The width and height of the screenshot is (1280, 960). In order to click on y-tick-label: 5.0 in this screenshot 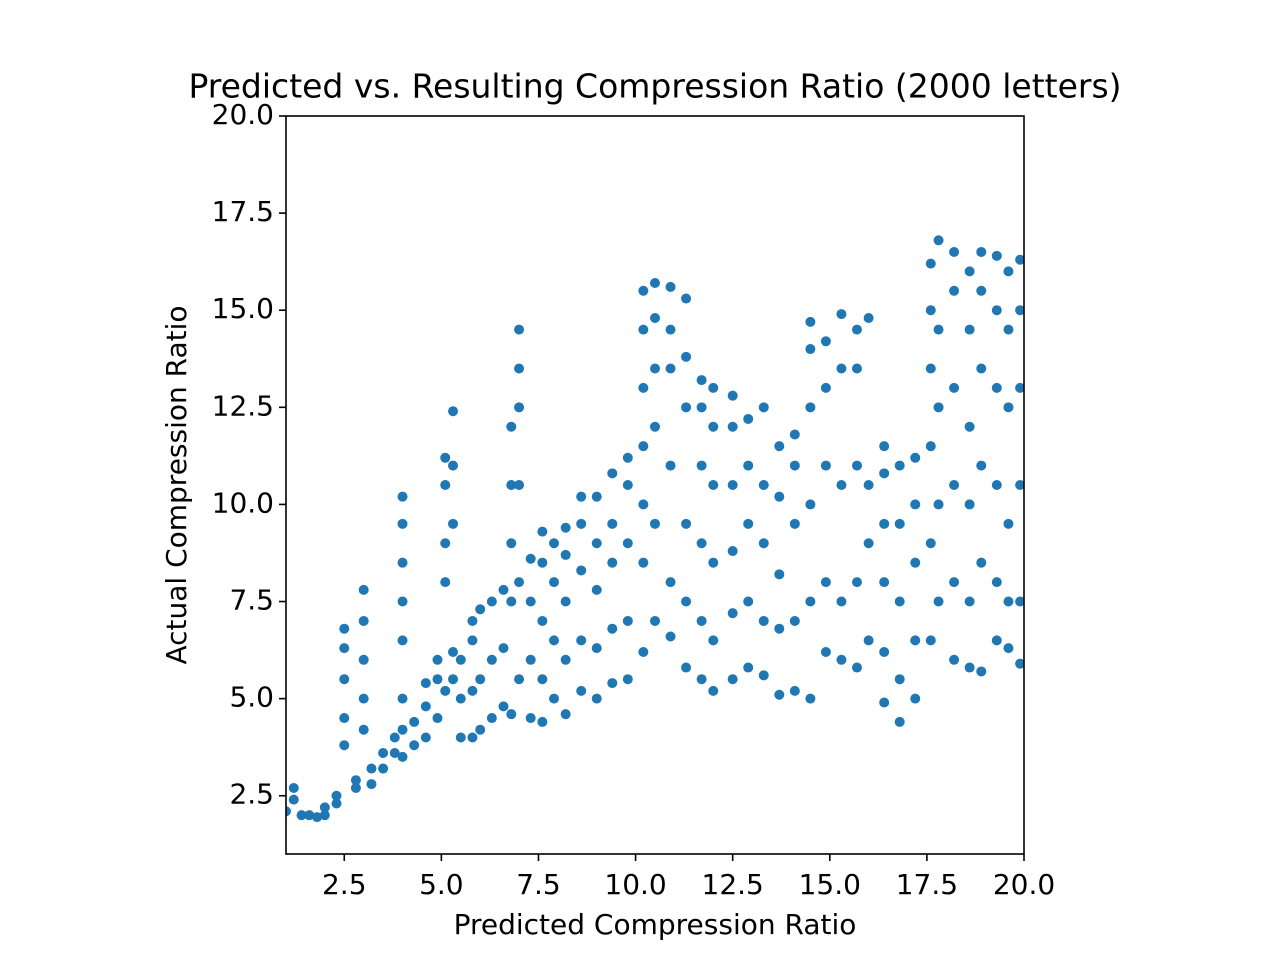, I will do `click(251, 697)`.